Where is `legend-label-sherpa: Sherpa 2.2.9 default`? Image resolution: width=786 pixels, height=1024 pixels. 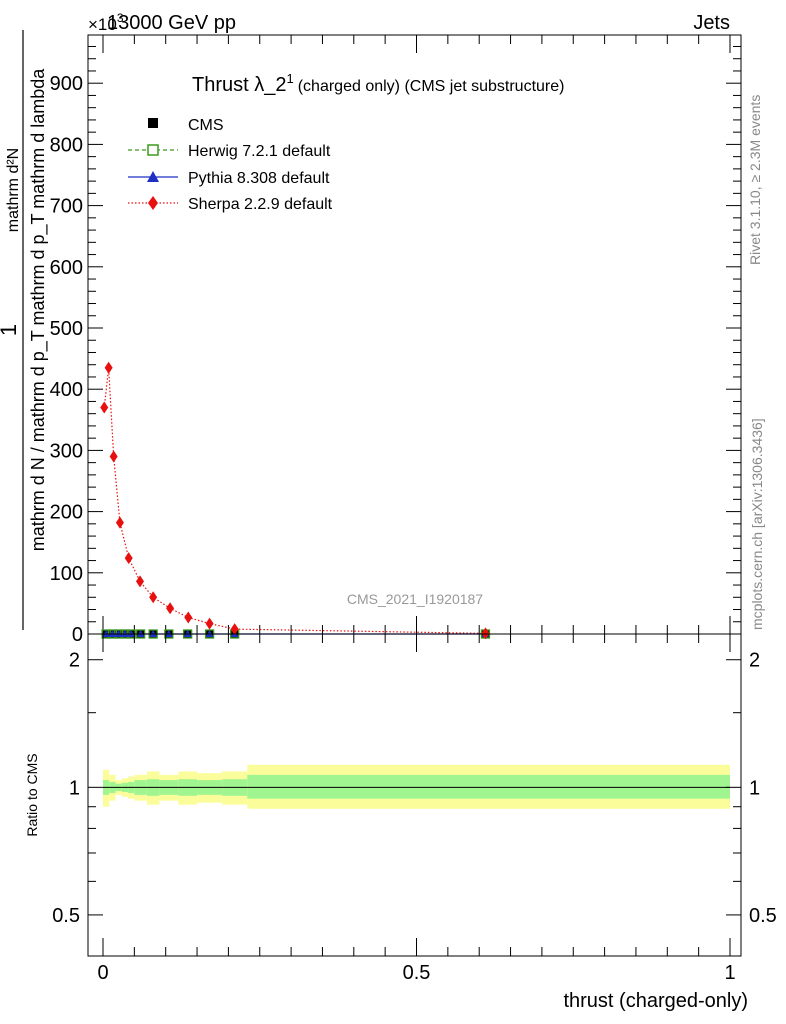
legend-label-sherpa: Sherpa 2.2.9 default is located at coordinates (260, 204).